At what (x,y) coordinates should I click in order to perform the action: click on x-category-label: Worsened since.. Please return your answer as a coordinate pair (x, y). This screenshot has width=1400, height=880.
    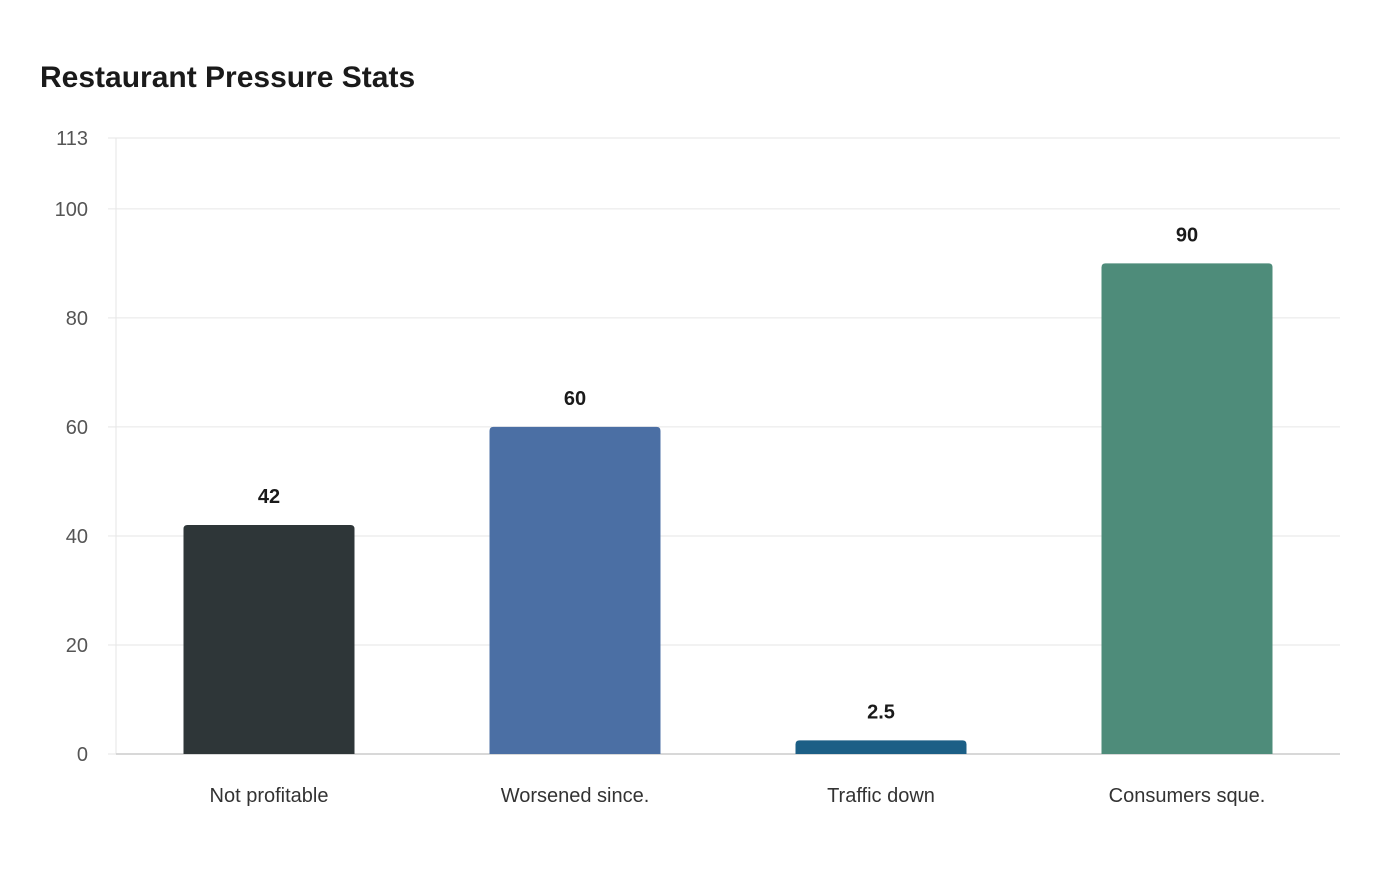
    Looking at the image, I should click on (575, 796).